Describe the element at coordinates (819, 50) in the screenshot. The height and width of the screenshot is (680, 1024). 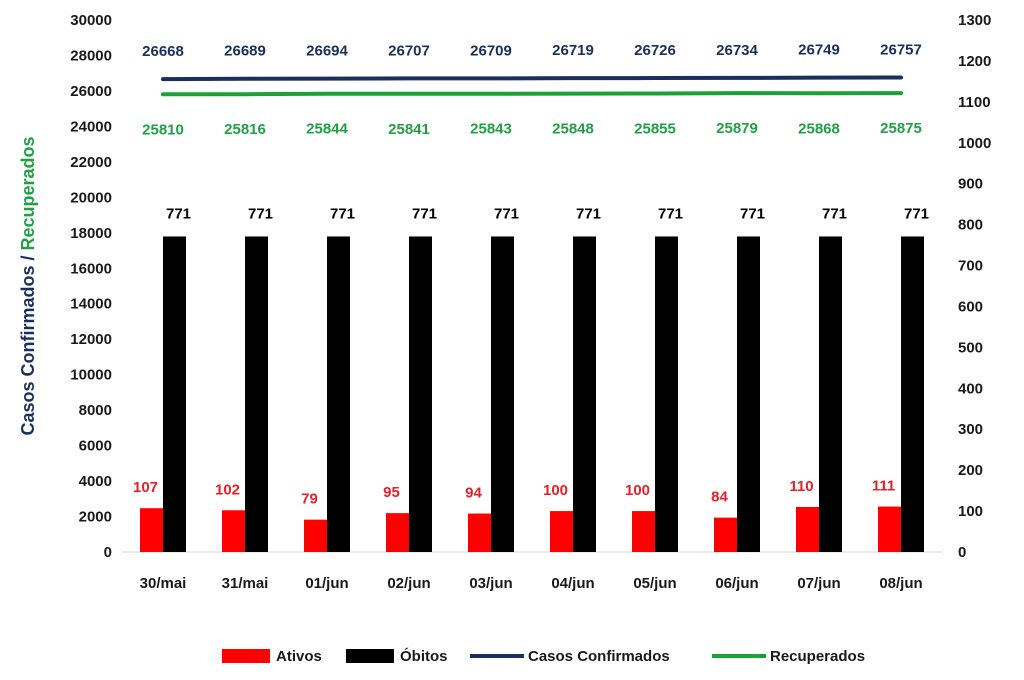
I see `data-label-confirmados: 26749` at that location.